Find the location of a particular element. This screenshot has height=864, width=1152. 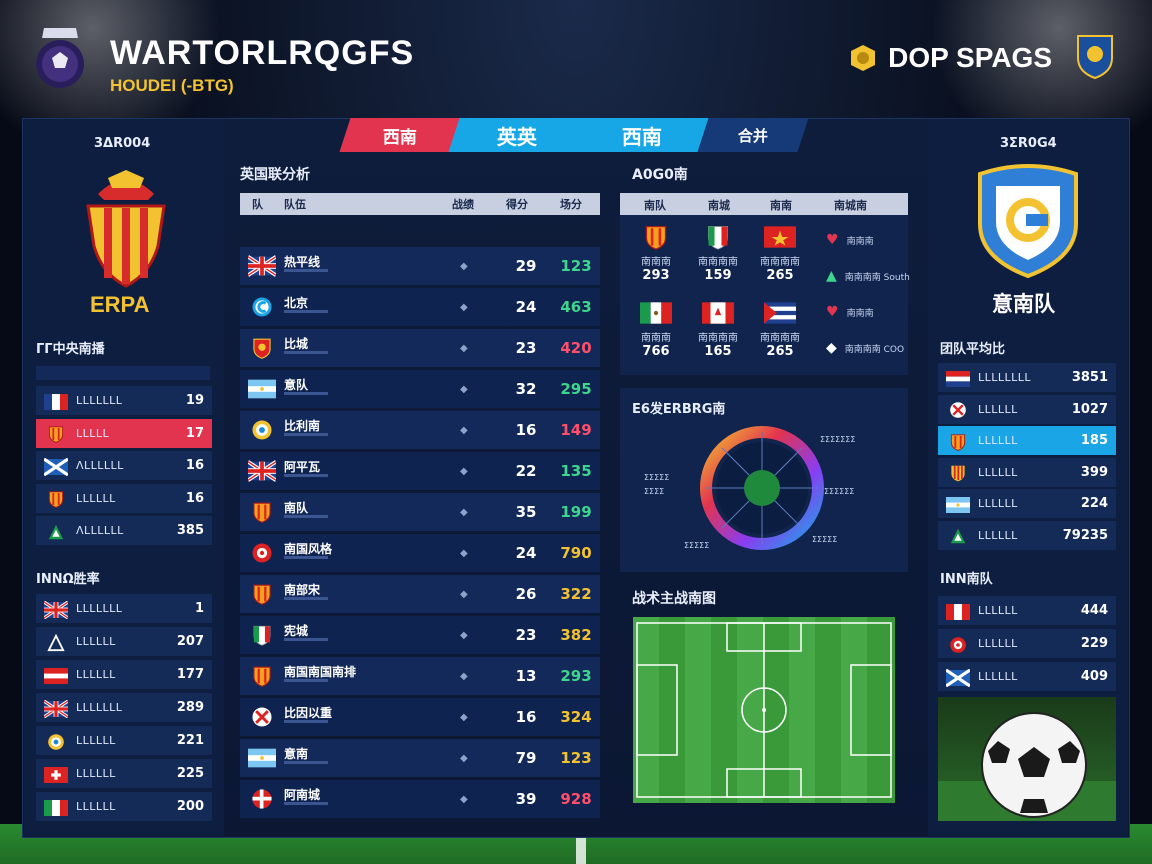

team-name: 南国南国南排 is located at coordinates (320, 672).